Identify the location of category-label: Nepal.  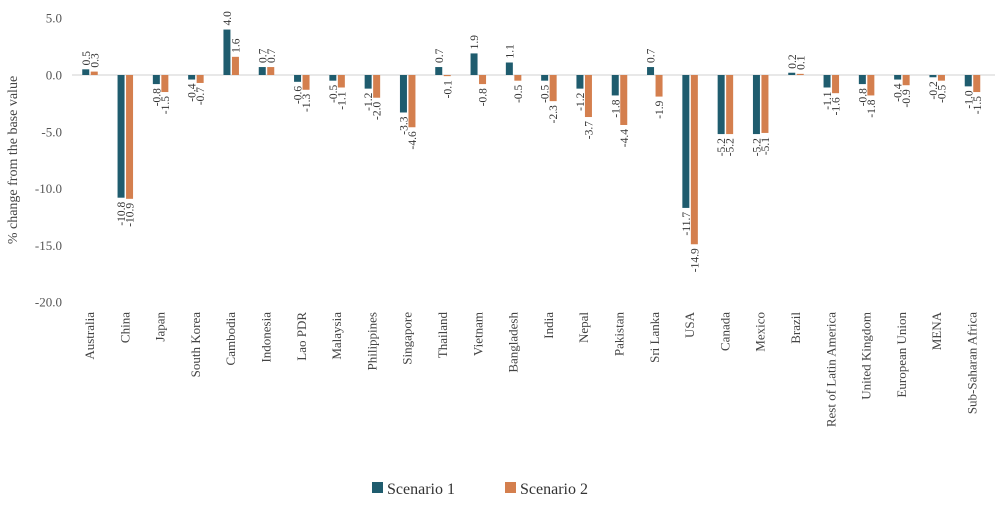
(583, 327).